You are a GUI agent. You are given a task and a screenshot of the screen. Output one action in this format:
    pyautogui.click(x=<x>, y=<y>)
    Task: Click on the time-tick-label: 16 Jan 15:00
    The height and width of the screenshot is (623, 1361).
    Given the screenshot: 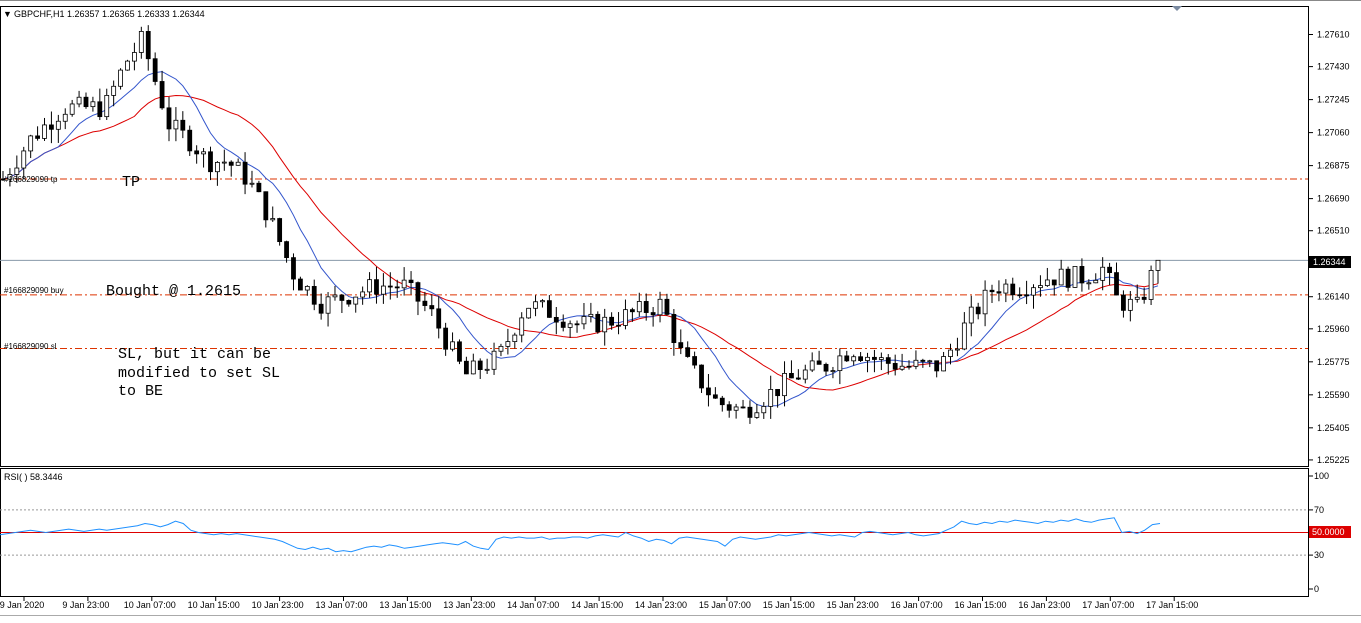 What is the action you would take?
    pyautogui.click(x=980, y=605)
    